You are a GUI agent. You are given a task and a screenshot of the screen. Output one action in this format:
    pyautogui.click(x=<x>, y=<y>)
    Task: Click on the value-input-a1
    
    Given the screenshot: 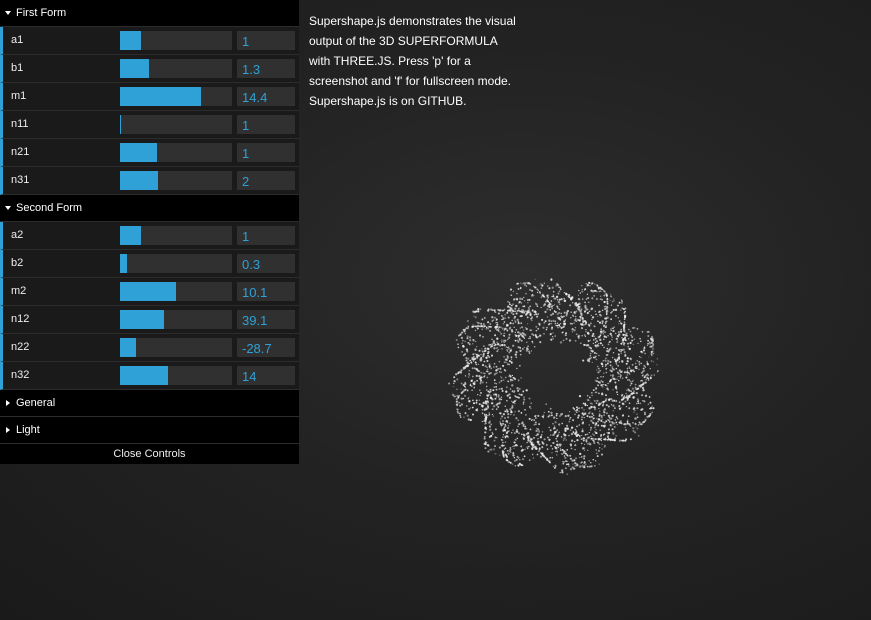 What is the action you would take?
    pyautogui.click(x=266, y=40)
    